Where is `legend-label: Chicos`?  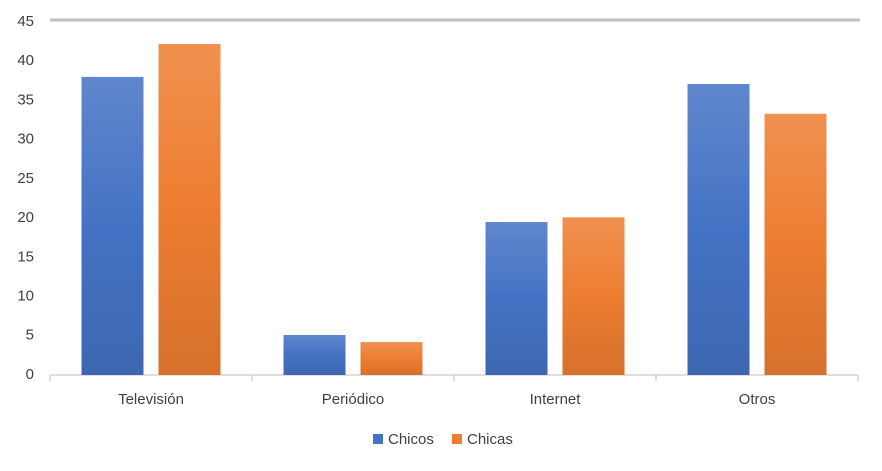 legend-label: Chicos is located at coordinates (411, 439).